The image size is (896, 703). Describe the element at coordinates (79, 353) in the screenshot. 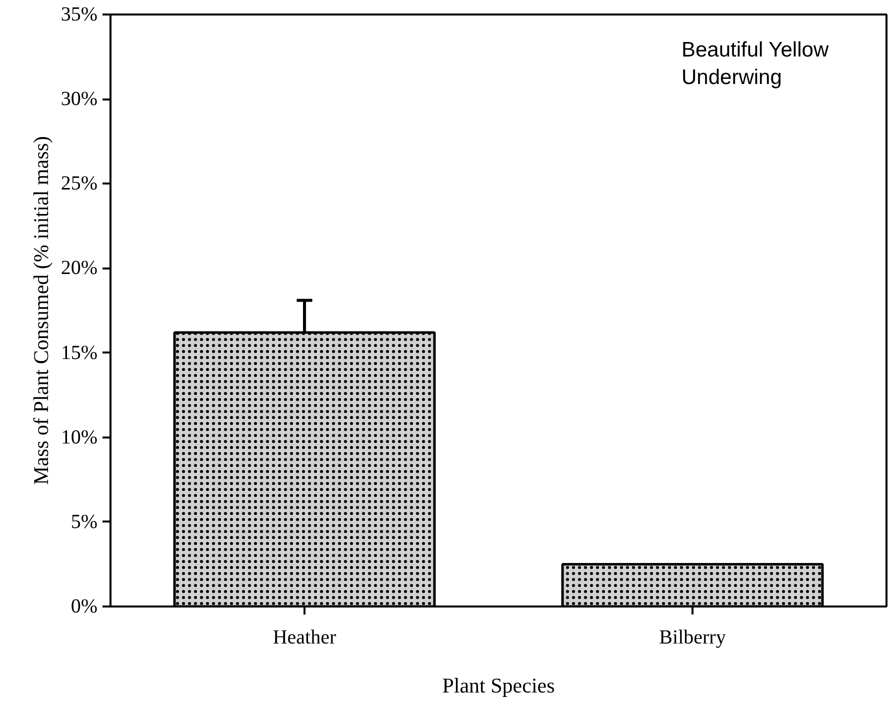

I see `y-tick-label: 15%` at that location.